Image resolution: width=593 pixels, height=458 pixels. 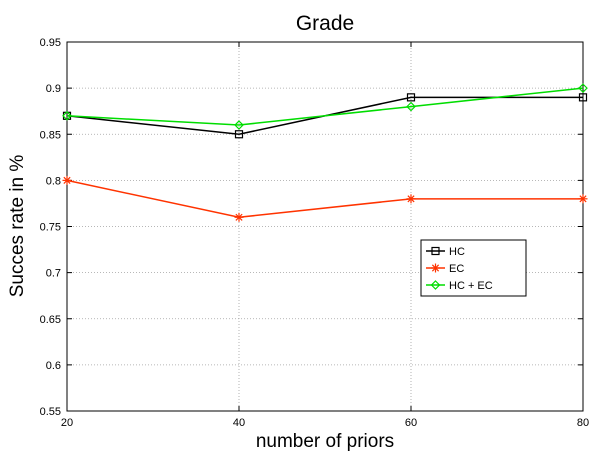 I want to click on legend-entry-ec: EC, so click(x=445, y=269).